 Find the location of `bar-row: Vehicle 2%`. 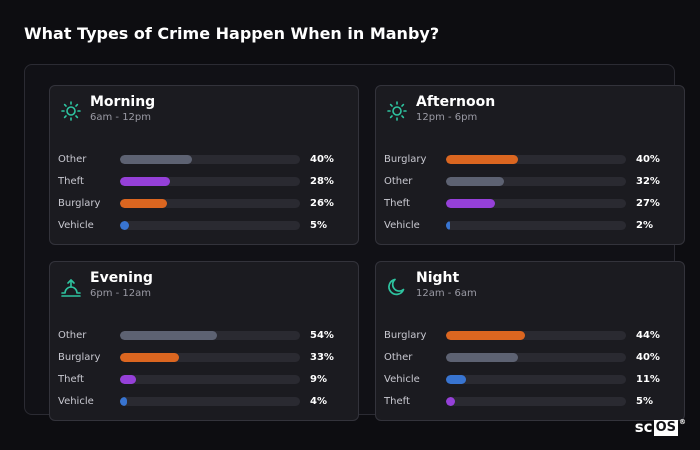

bar-row: Vehicle 2% is located at coordinates (531, 225).